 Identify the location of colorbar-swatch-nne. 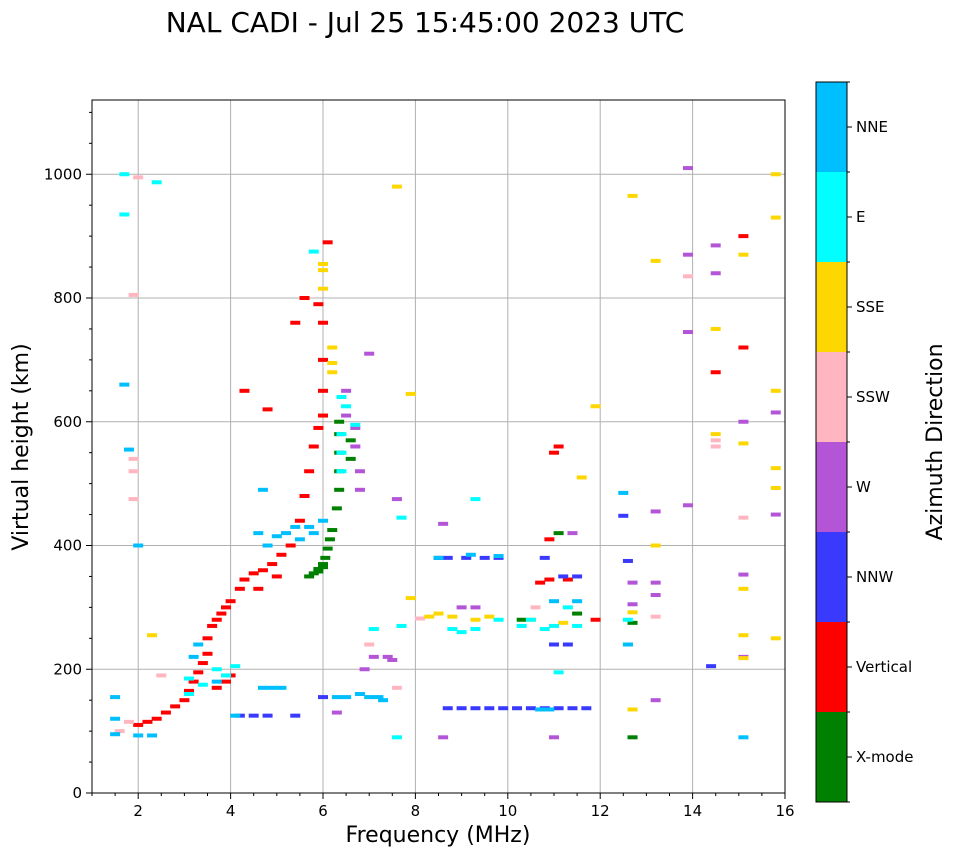
(831, 127).